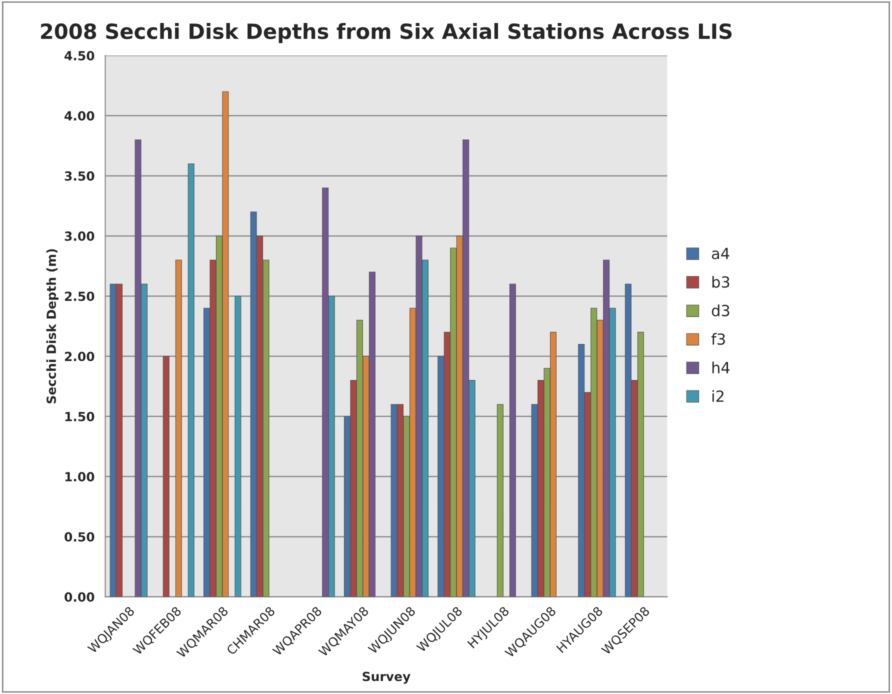 The image size is (892, 694). I want to click on y-tick-label: 2.50, so click(79, 297).